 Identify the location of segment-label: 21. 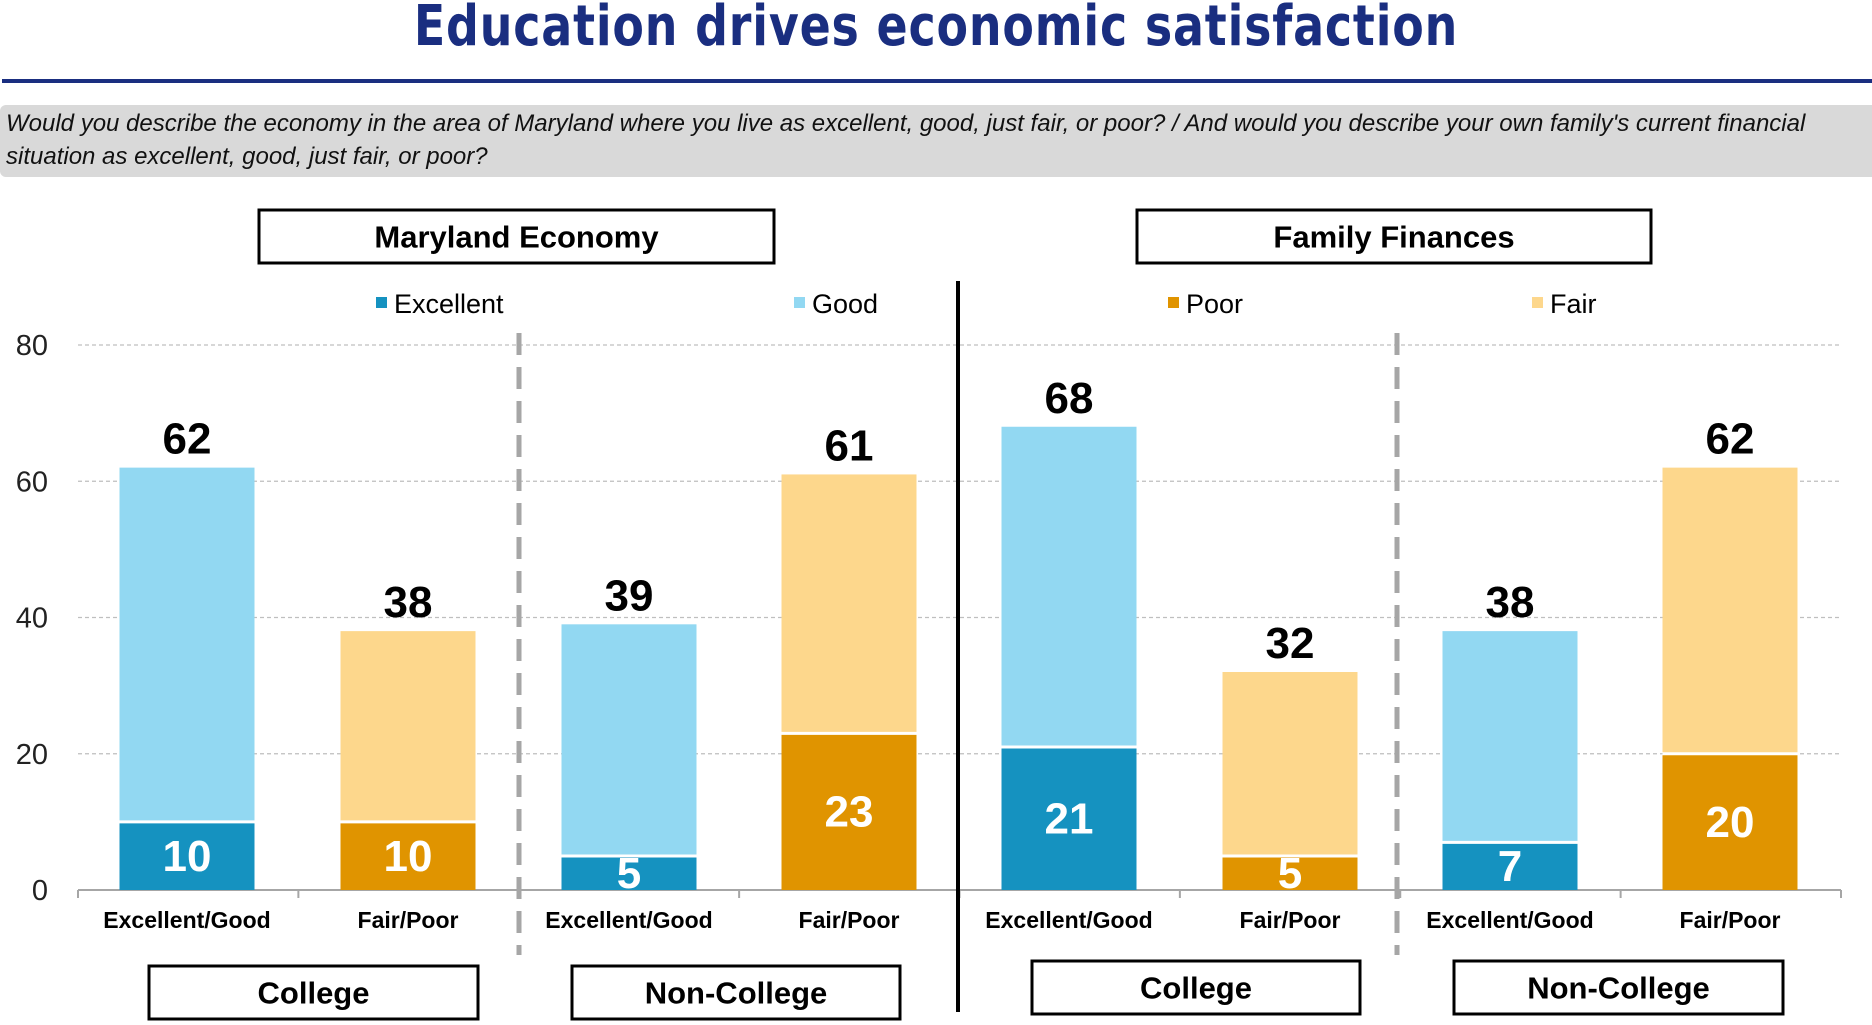
(1069, 818).